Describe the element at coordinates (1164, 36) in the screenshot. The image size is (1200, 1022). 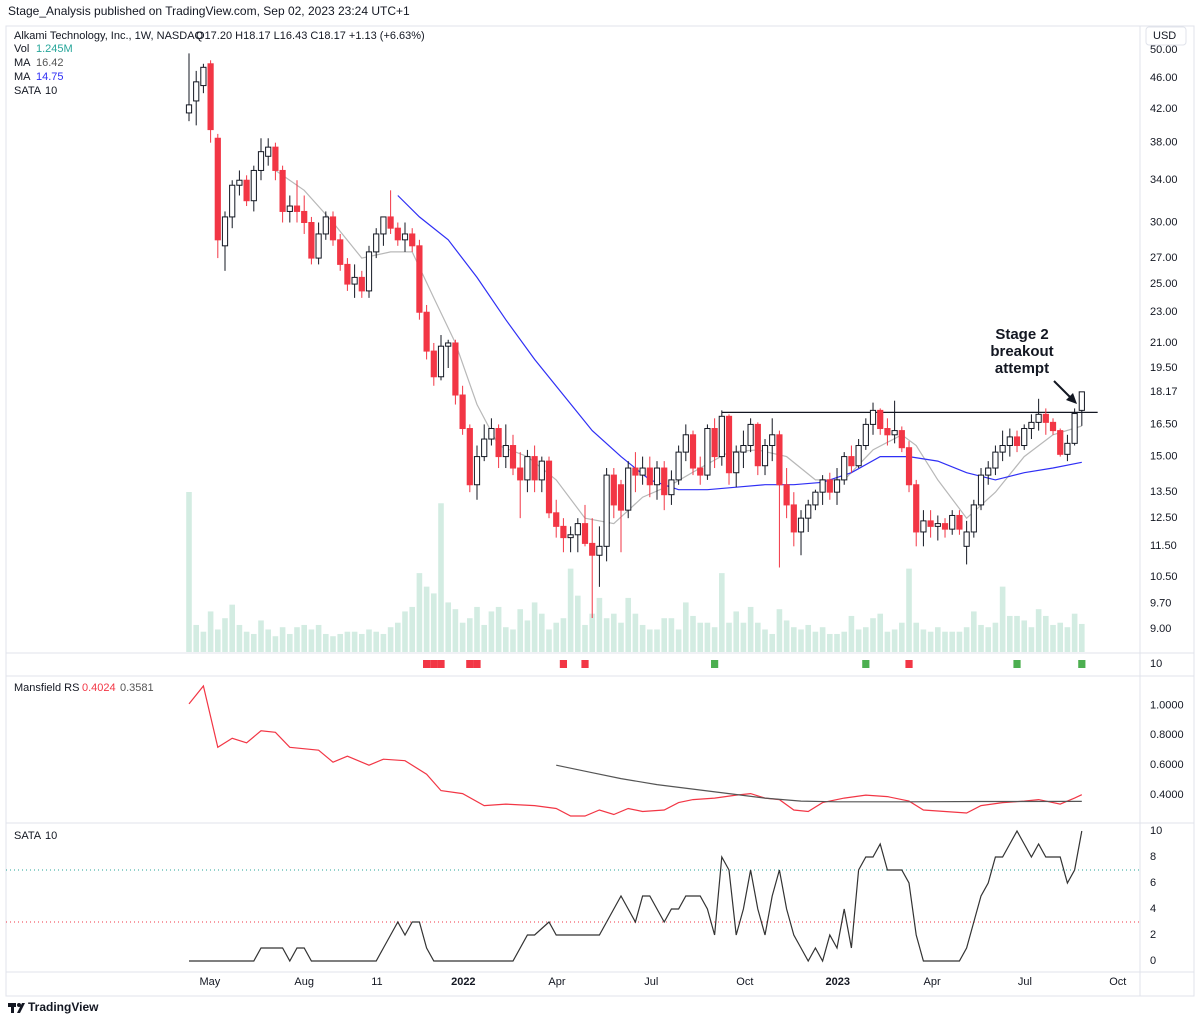
I see `currency: USD` at that location.